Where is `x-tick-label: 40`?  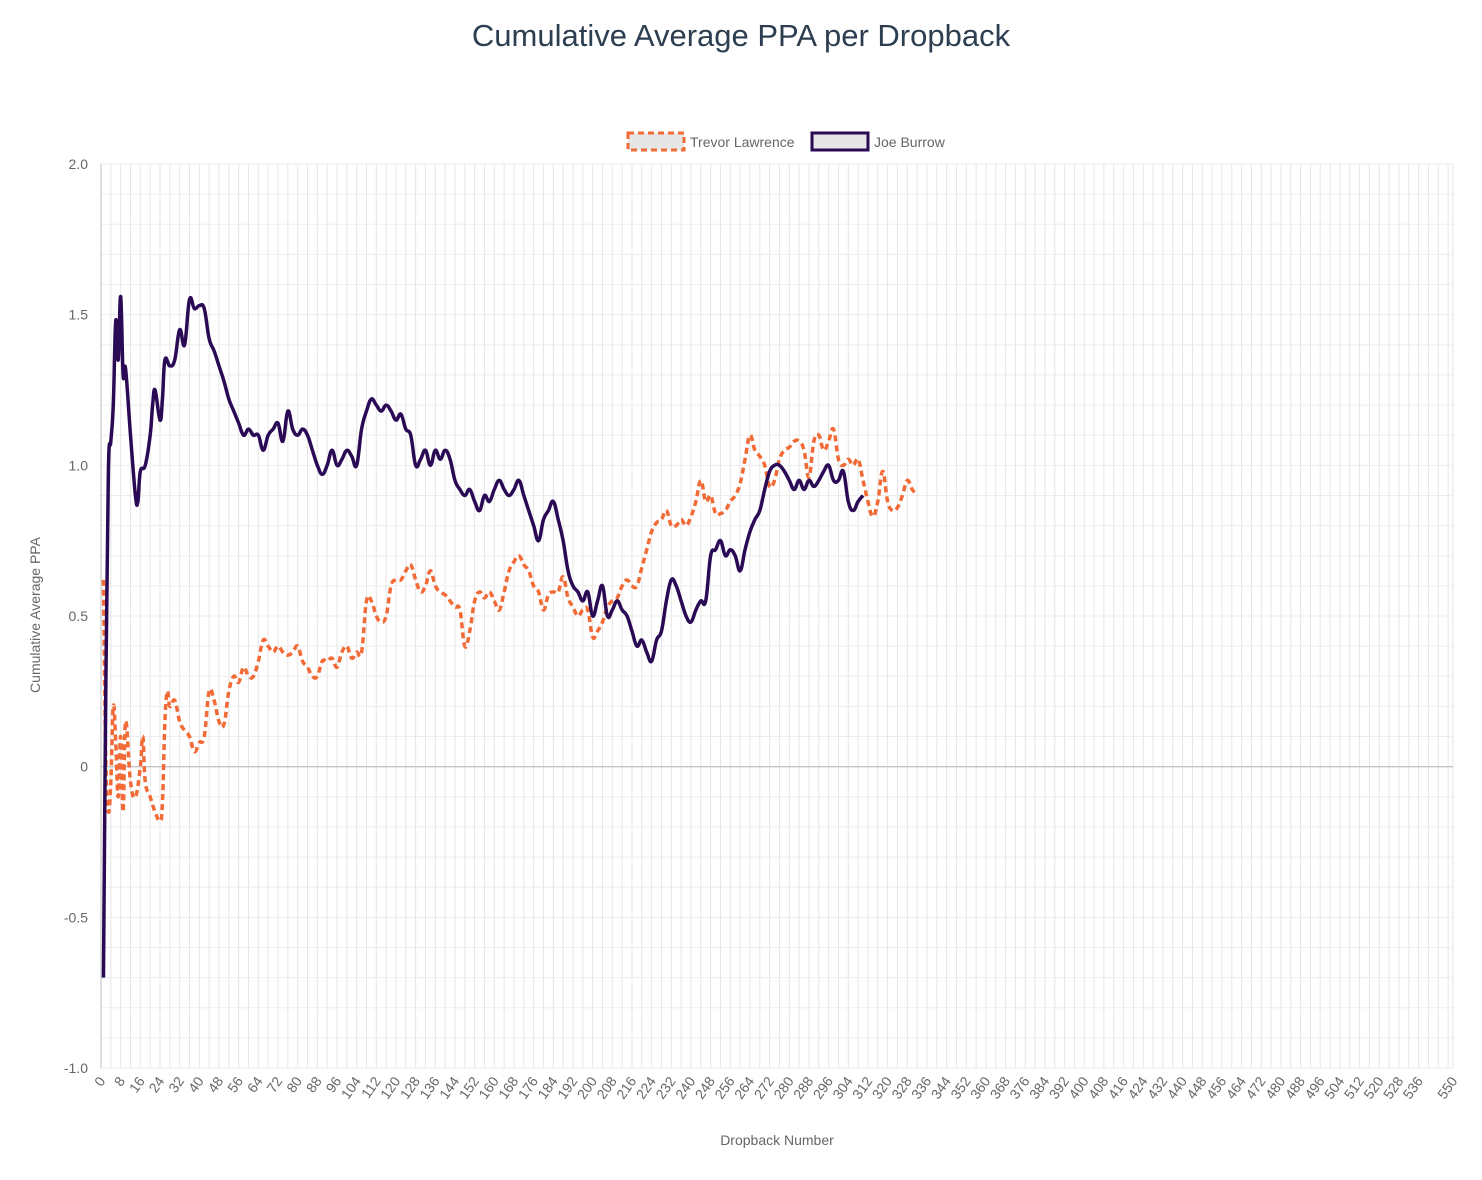
x-tick-label: 40 is located at coordinates (196, 1084).